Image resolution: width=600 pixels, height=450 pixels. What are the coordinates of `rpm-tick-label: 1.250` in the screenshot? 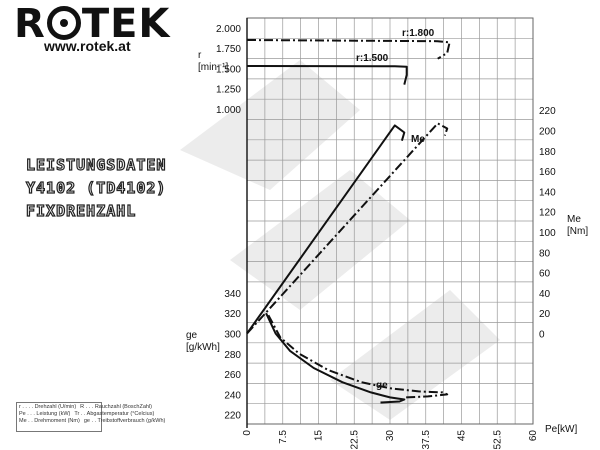 It's located at (228, 90).